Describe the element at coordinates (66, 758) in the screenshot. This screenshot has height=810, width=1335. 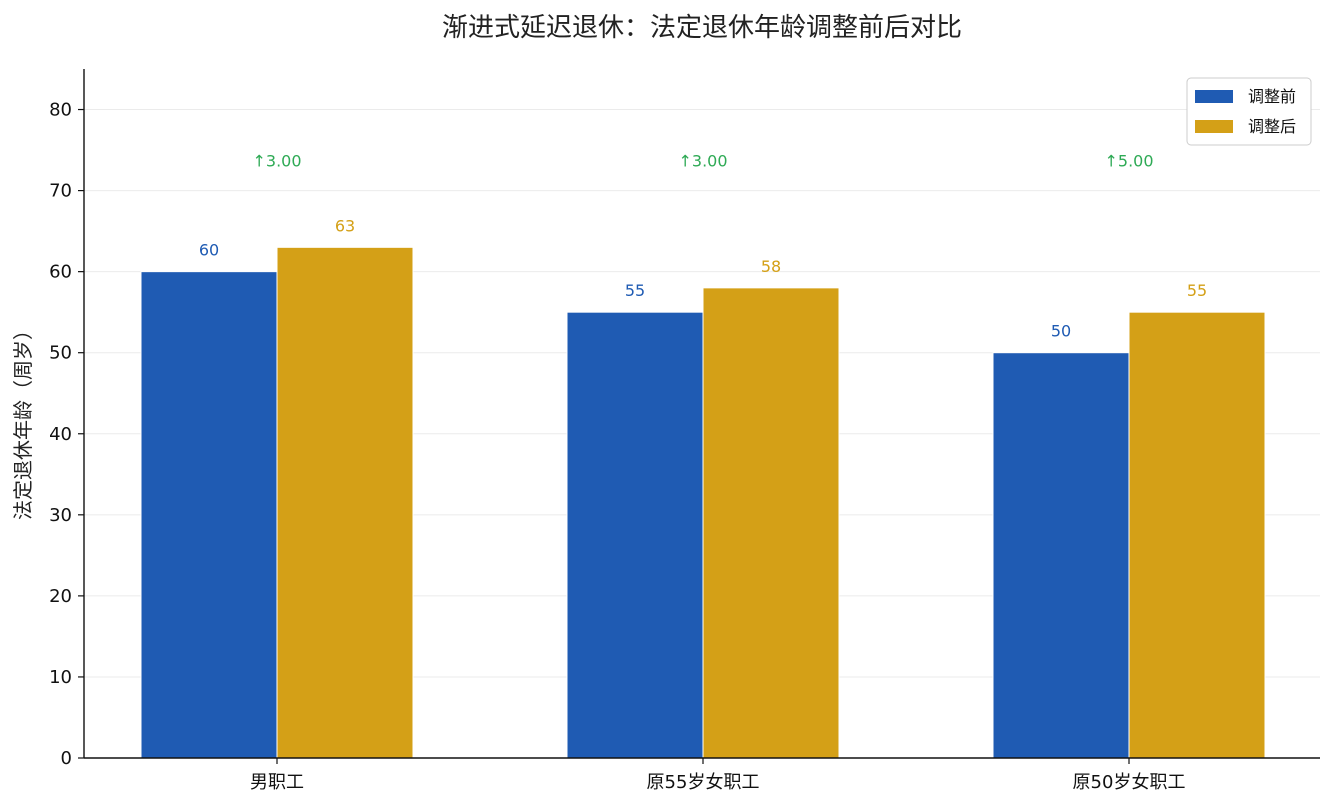
I see `y-tick-label: 0` at that location.